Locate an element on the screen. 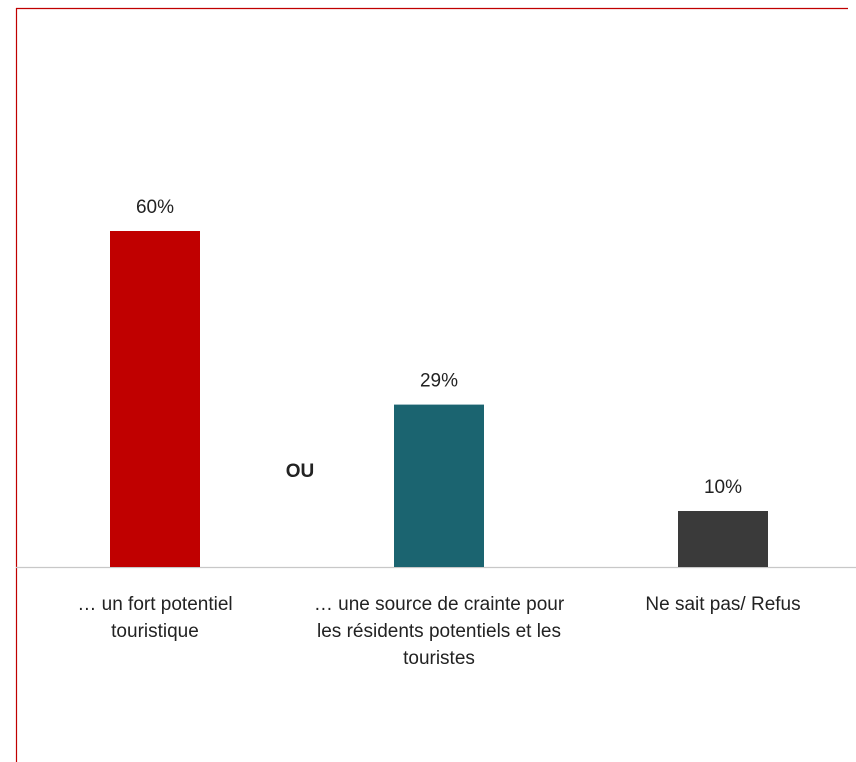  x-tick-label: Ne sait pas/ Refus is located at coordinates (723, 604).